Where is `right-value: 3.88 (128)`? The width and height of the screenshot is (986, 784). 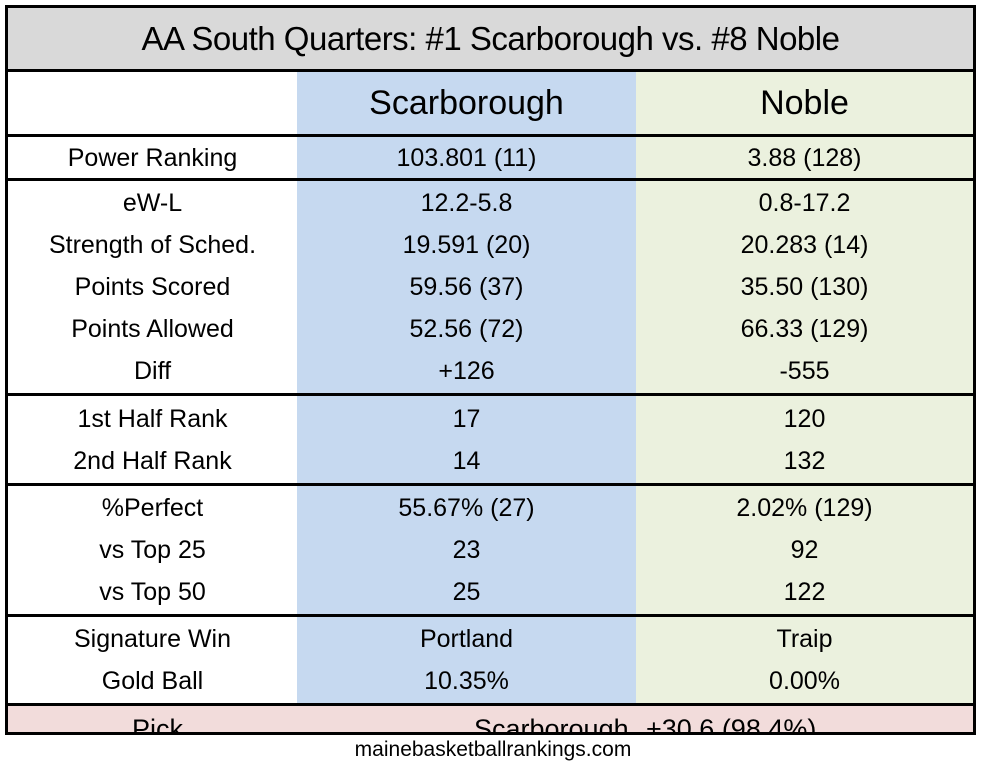
right-value: 3.88 (128) is located at coordinates (804, 157).